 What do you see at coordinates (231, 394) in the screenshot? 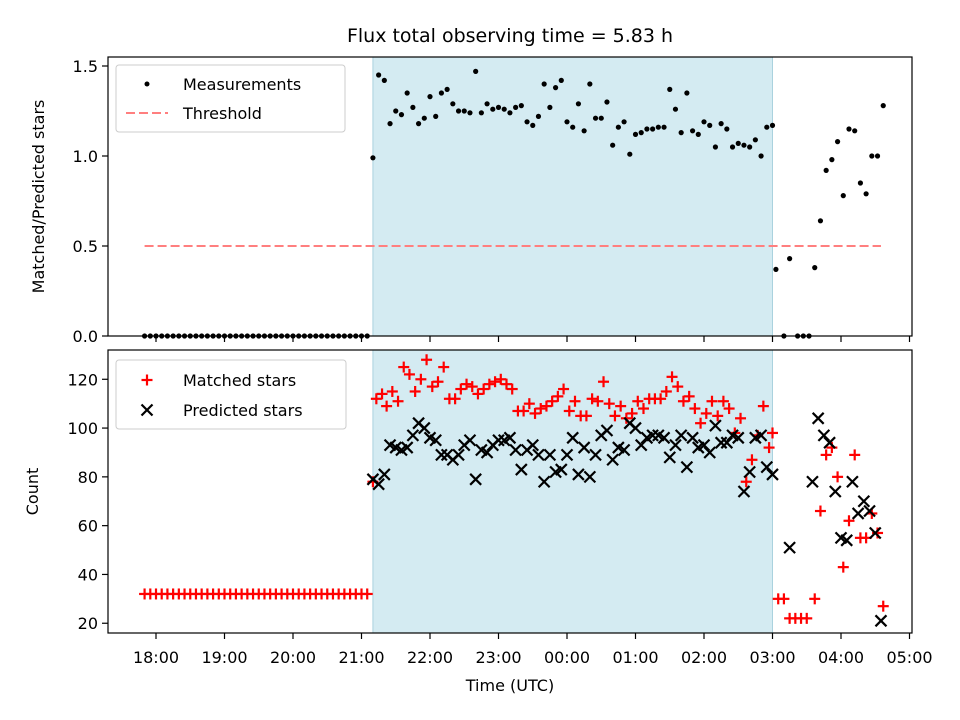
I see `bottom-legend: Matched stars Predicted stars` at bounding box center [231, 394].